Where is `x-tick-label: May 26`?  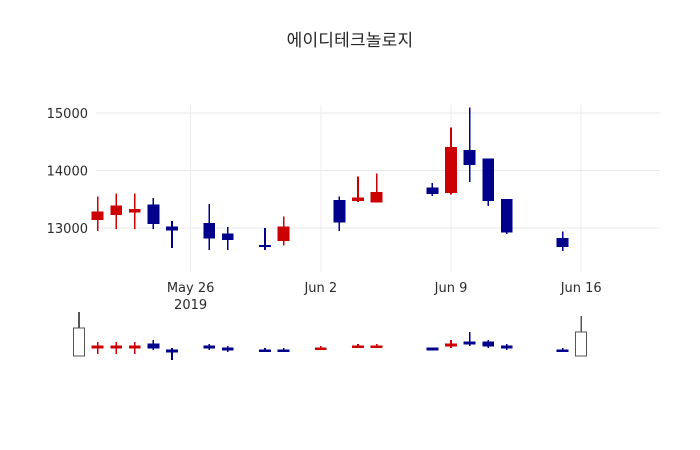
x-tick-label: May 26 is located at coordinates (191, 288).